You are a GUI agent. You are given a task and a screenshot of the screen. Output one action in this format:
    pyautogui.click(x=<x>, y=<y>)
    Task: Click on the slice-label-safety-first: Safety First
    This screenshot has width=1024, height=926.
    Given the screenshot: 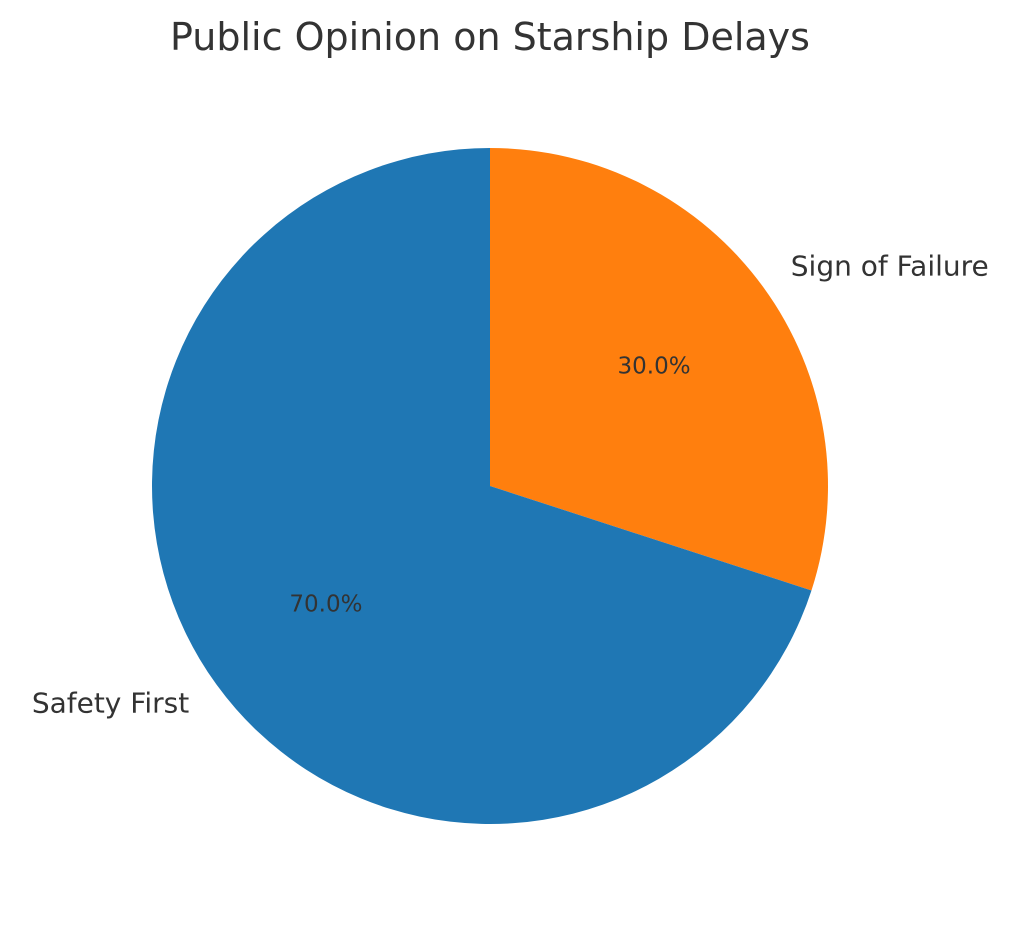 What is the action you would take?
    pyautogui.click(x=110, y=703)
    